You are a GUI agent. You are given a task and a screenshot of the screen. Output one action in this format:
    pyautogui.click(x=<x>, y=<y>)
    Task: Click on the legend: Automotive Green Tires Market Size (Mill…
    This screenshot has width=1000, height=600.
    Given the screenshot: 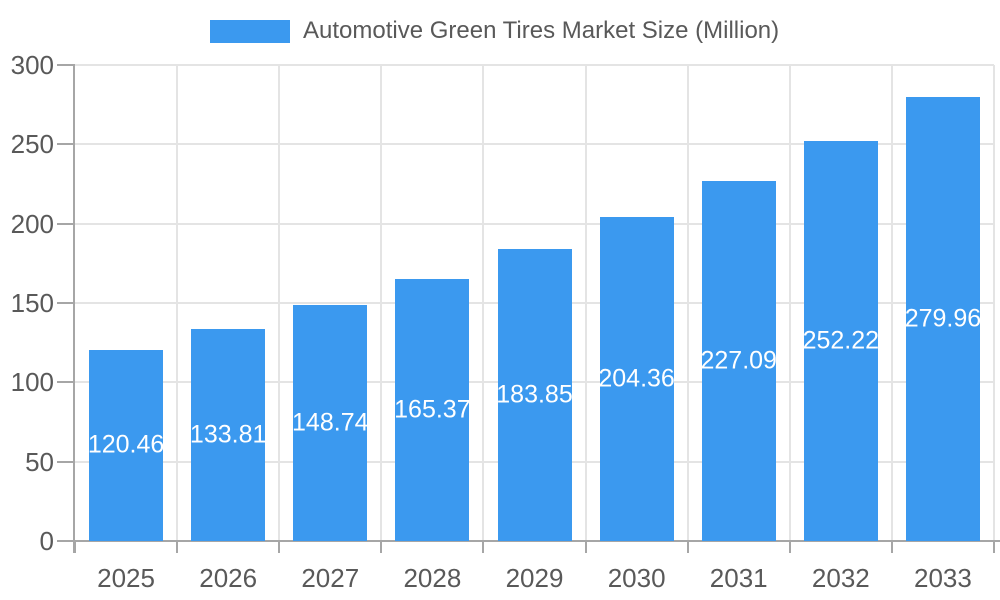 What is the action you would take?
    pyautogui.click(x=494, y=31)
    